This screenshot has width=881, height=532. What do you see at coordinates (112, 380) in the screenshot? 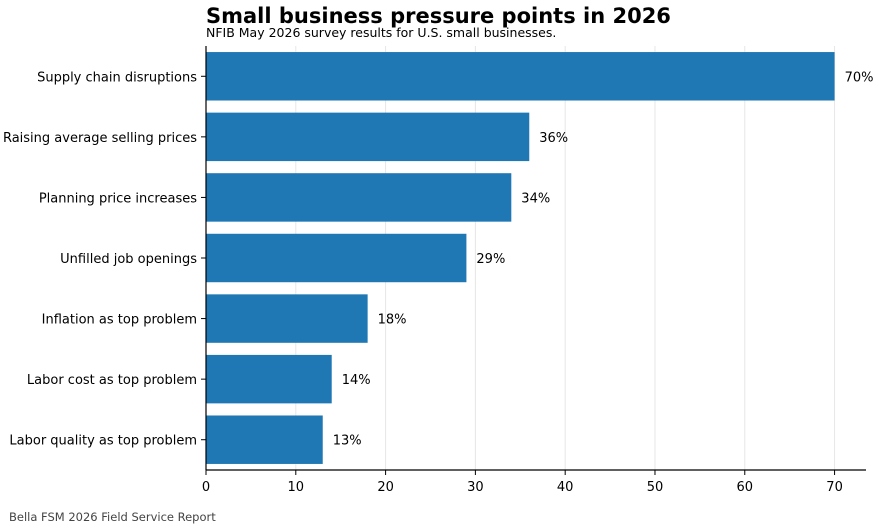
I see `category-label: Labor cost as top problem` at bounding box center [112, 380].